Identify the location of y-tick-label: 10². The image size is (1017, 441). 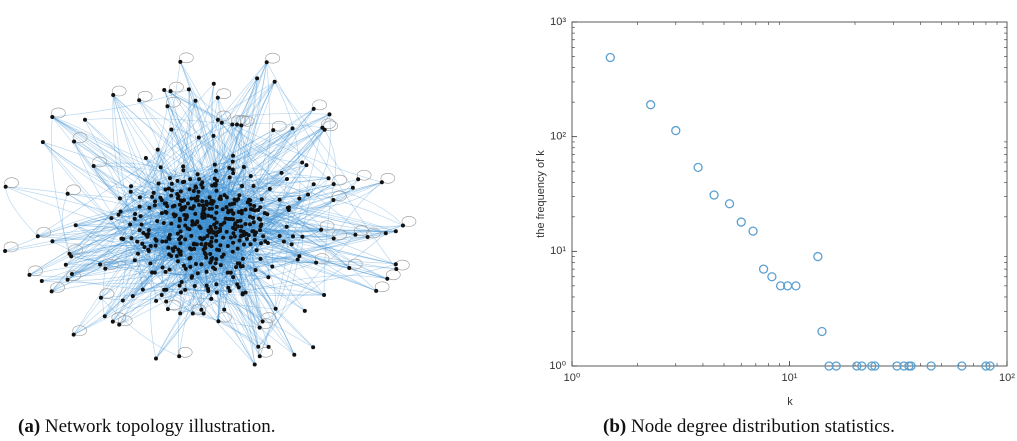
(558, 137).